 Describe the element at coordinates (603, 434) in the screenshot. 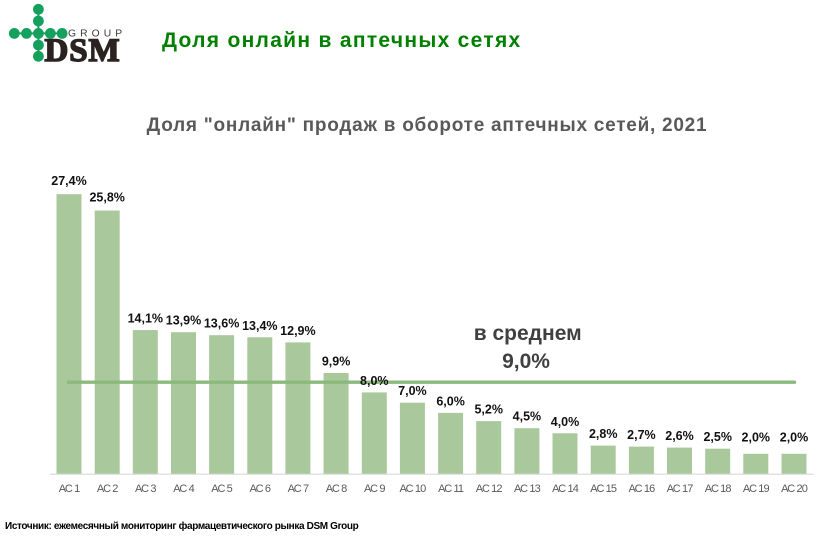

I see `svg-text: 2,8%` at that location.